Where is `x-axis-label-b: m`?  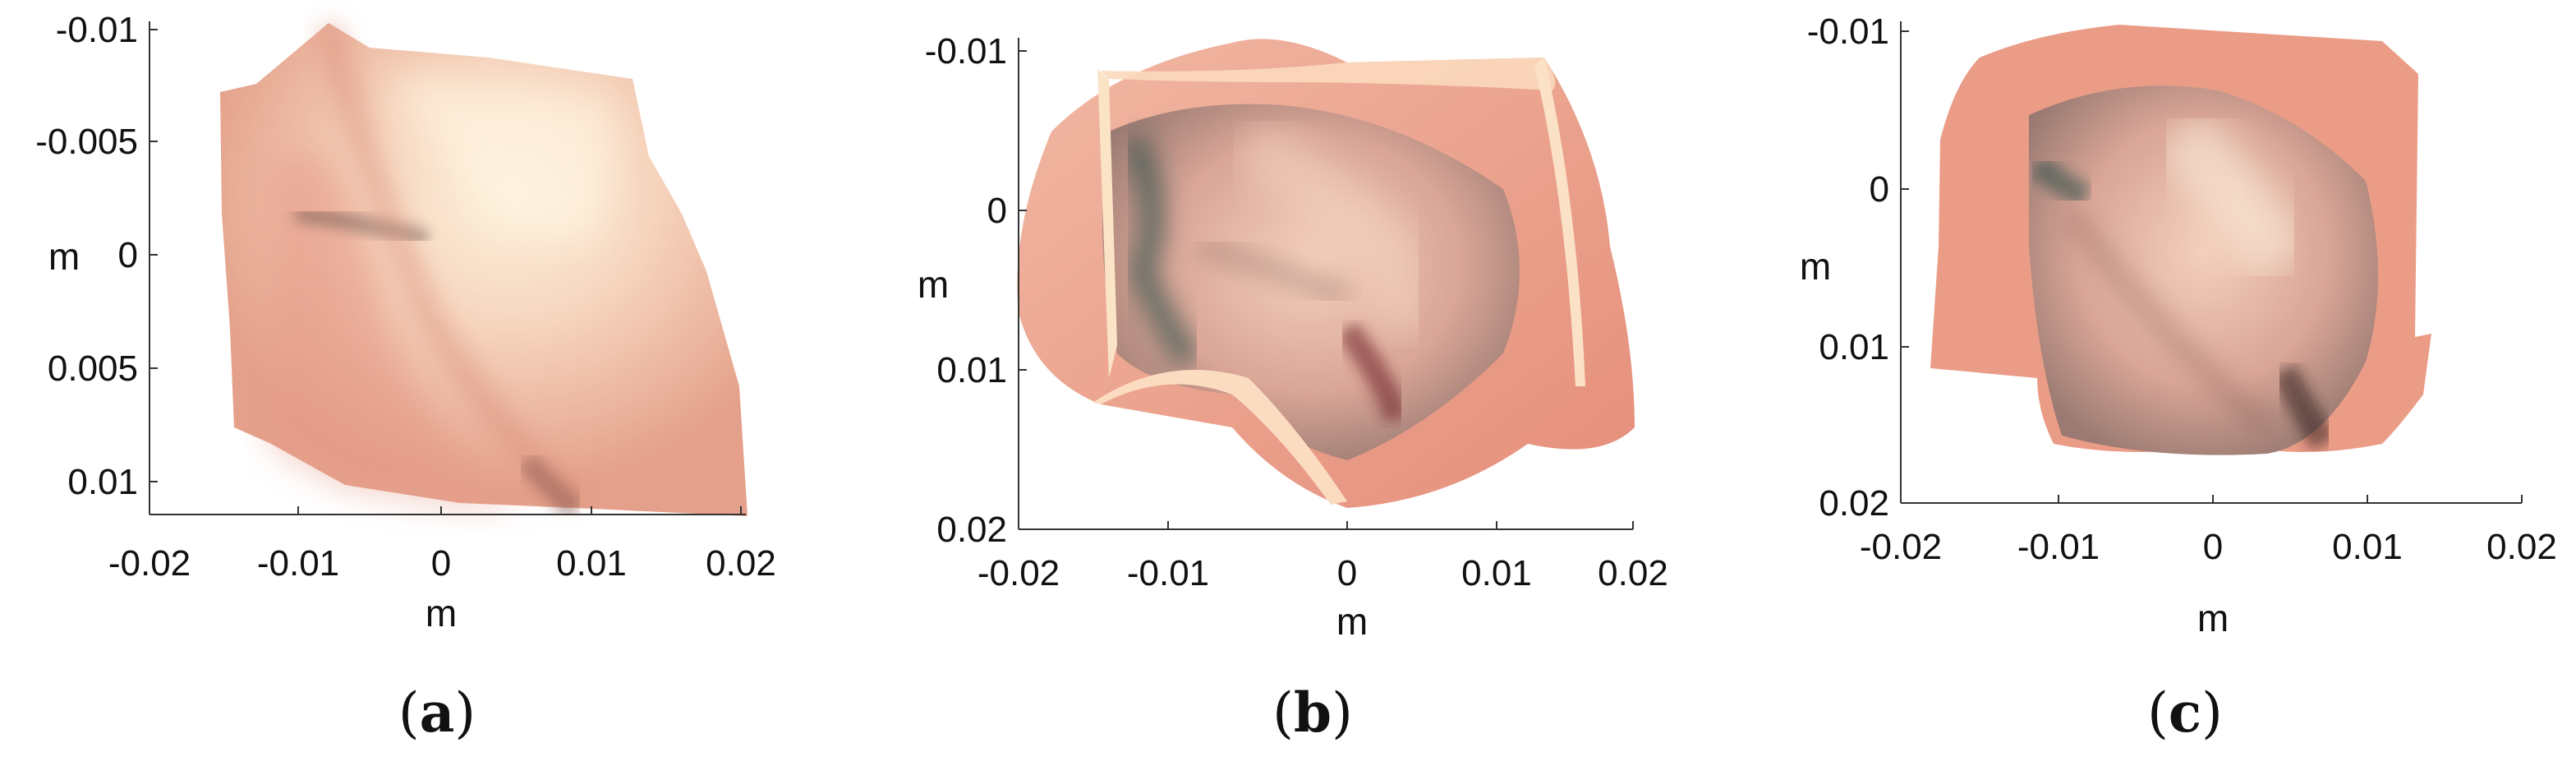
x-axis-label-b: m is located at coordinates (1352, 621).